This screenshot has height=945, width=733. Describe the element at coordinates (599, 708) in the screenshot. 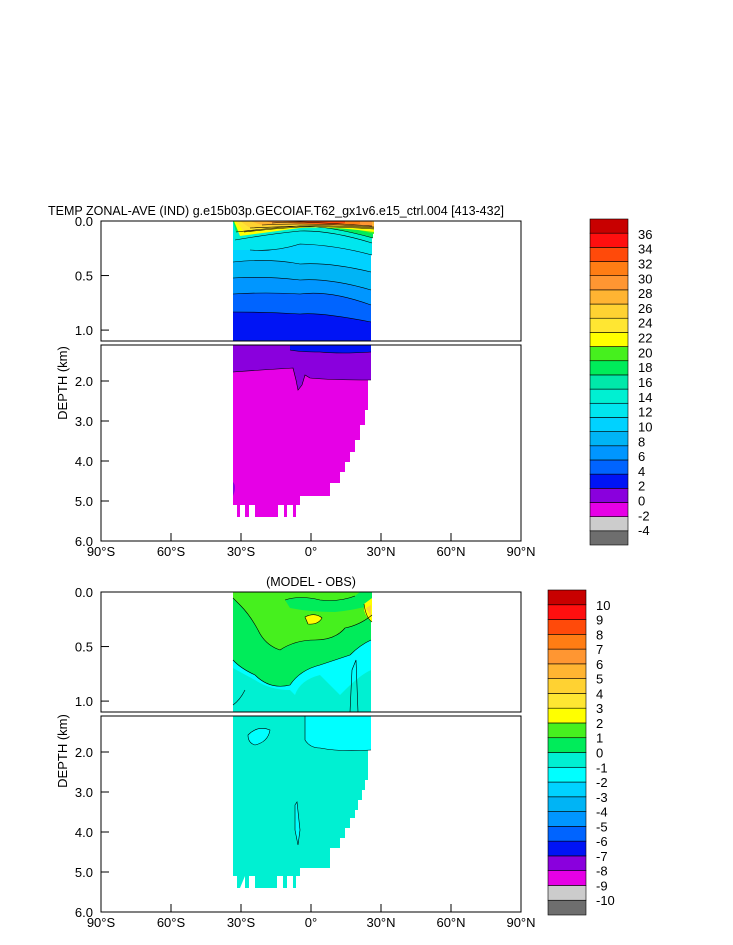

I see `colorbar-label: 3` at that location.